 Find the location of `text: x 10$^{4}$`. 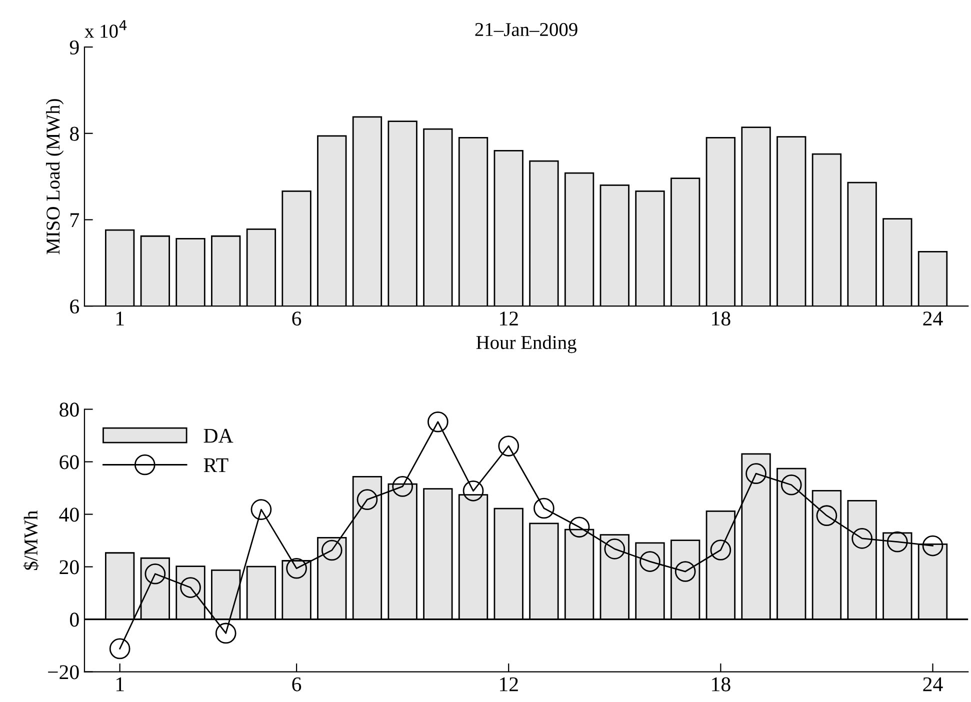

text: x 10$^{4}$ is located at coordinates (105, 29).